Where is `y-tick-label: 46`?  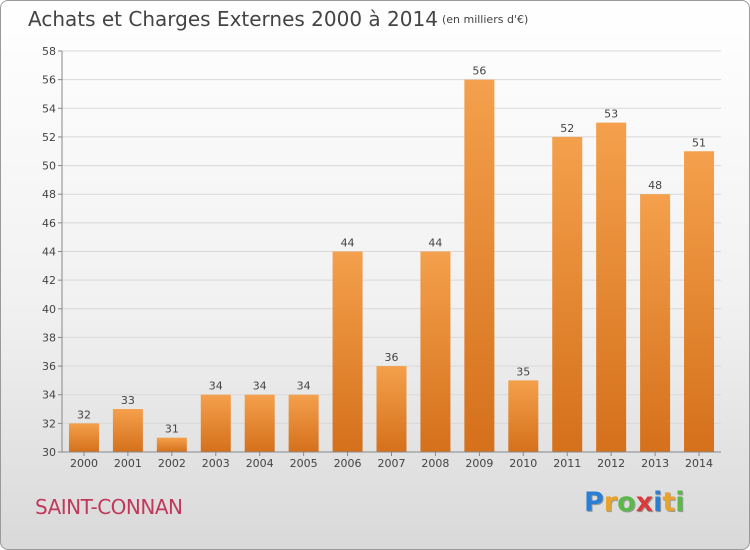
y-tick-label: 46 is located at coordinates (49, 223).